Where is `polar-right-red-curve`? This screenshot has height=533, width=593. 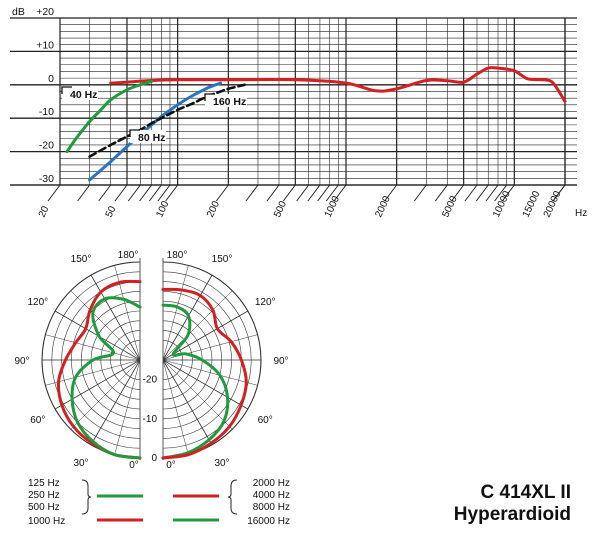 polar-right-red-curve is located at coordinates (204, 373).